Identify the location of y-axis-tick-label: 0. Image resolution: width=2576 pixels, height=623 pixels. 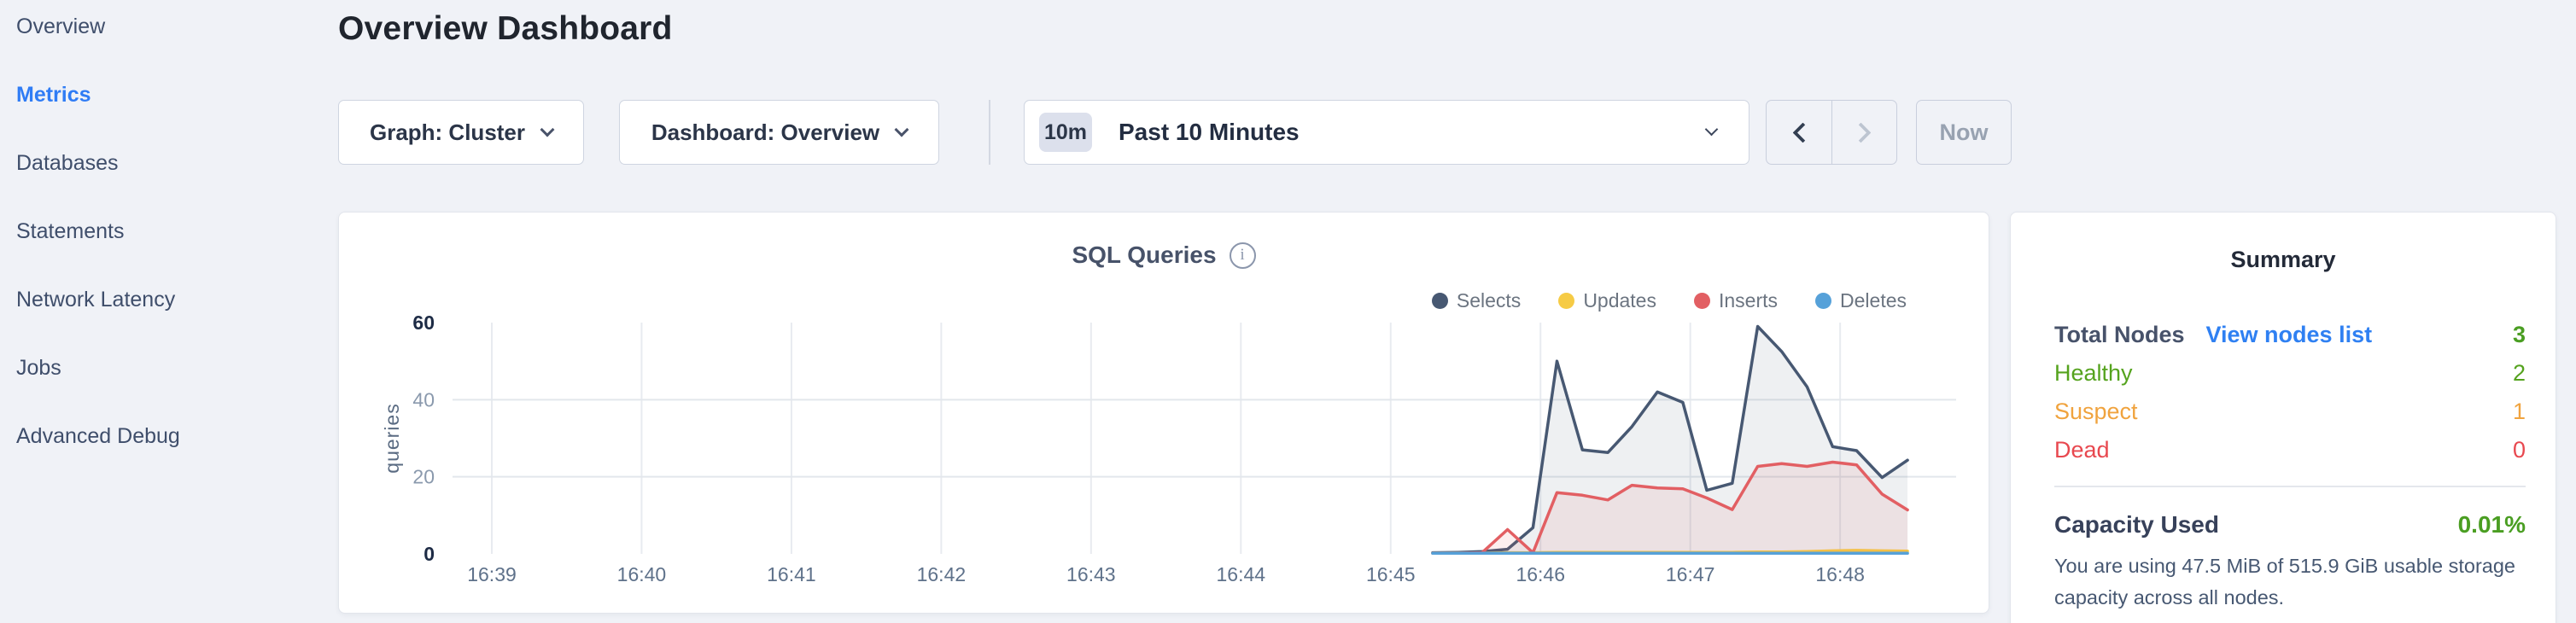
(429, 554).